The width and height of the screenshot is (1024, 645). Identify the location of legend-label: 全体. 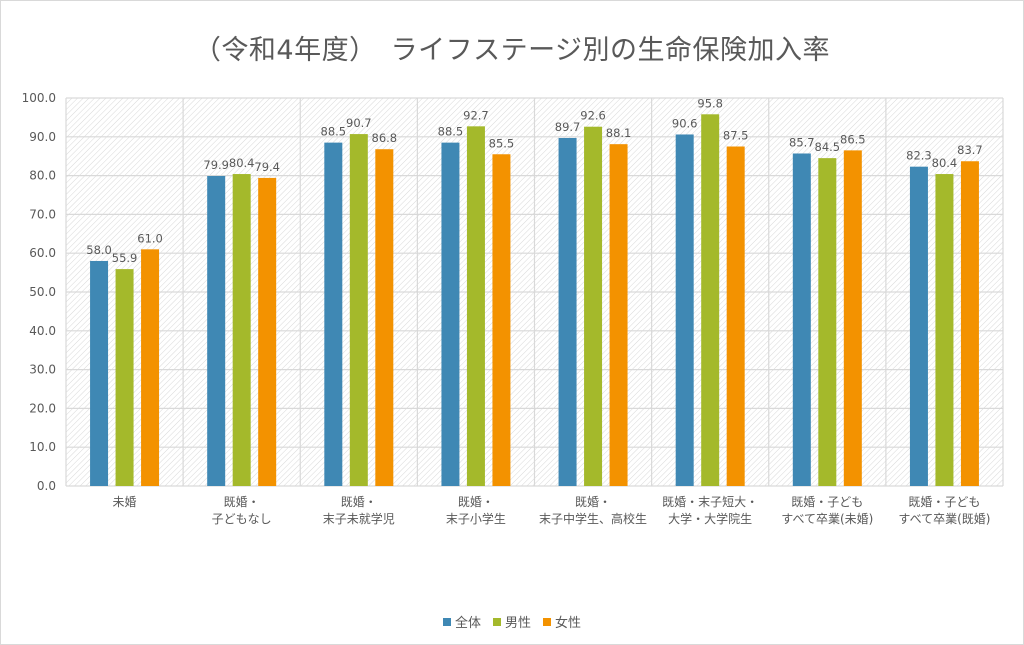
(467, 623).